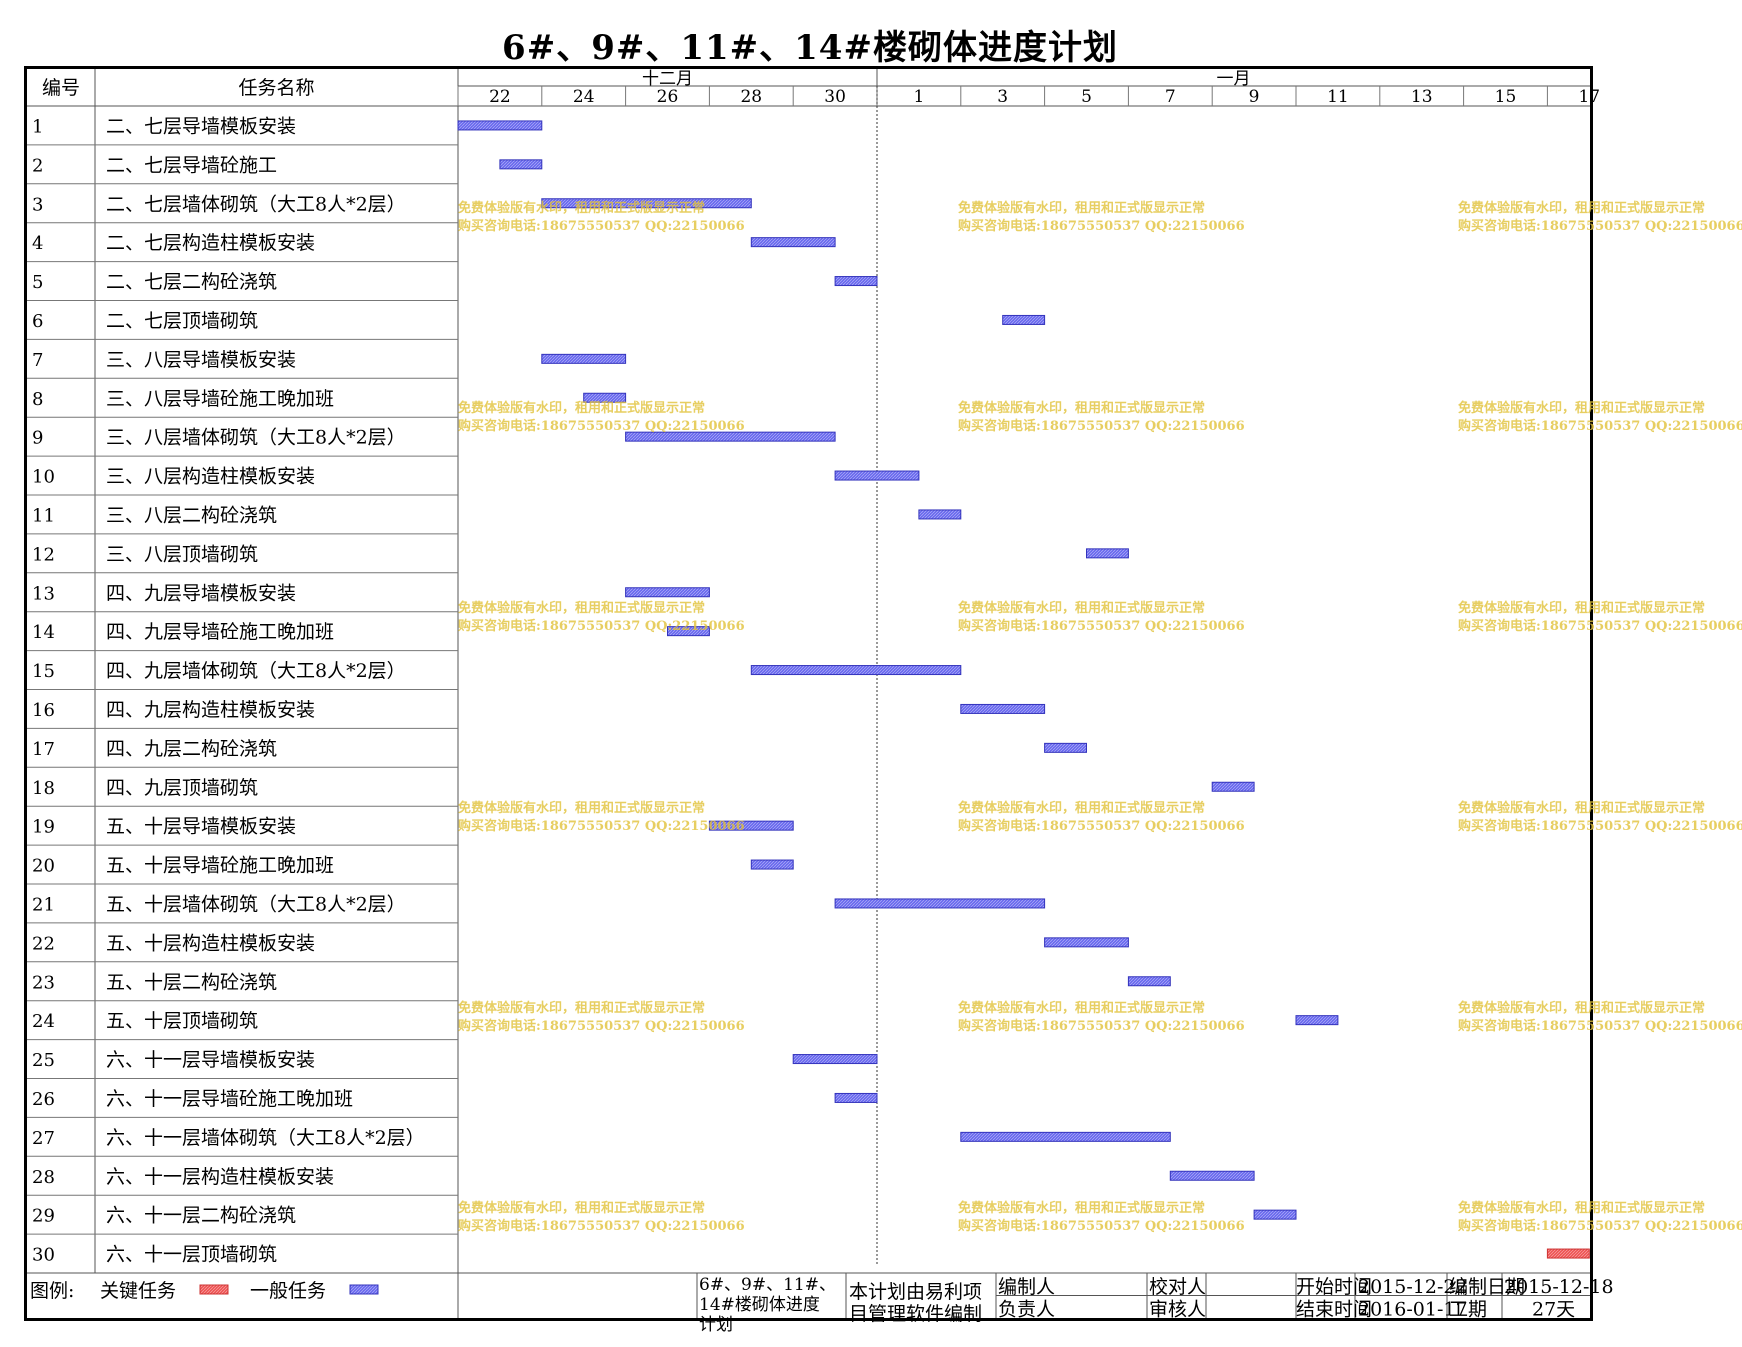 Image resolution: width=1742 pixels, height=1347 pixels. Describe the element at coordinates (191, 282) in the screenshot. I see `task-name: 二、七层二构砼浇筑` at that location.